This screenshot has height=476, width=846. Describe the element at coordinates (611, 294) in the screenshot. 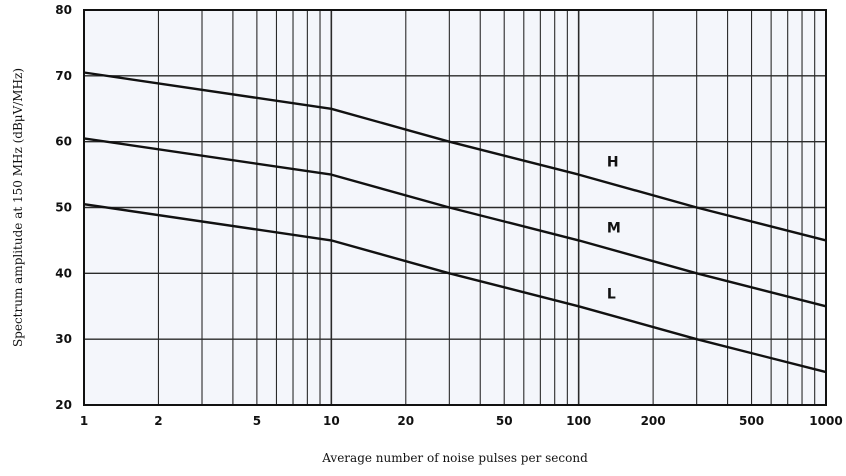

I see `series-label-L: L` at that location.